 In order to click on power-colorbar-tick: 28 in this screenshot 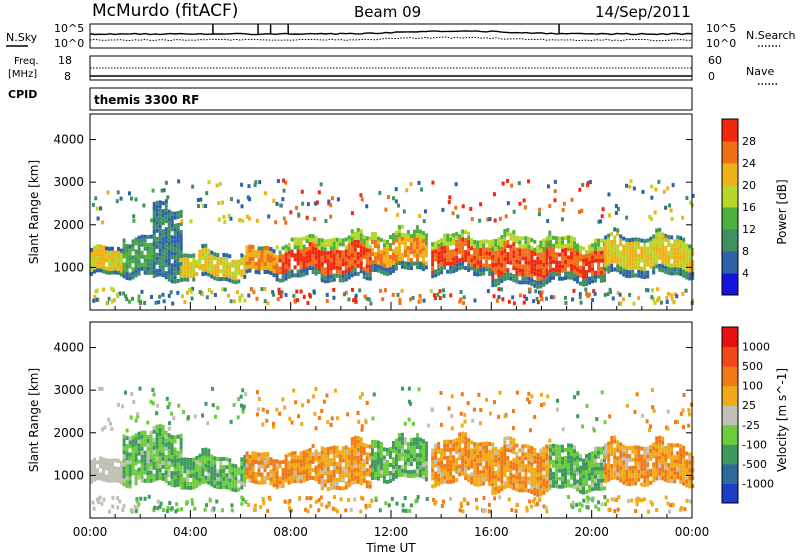, I will do `click(749, 141)`.